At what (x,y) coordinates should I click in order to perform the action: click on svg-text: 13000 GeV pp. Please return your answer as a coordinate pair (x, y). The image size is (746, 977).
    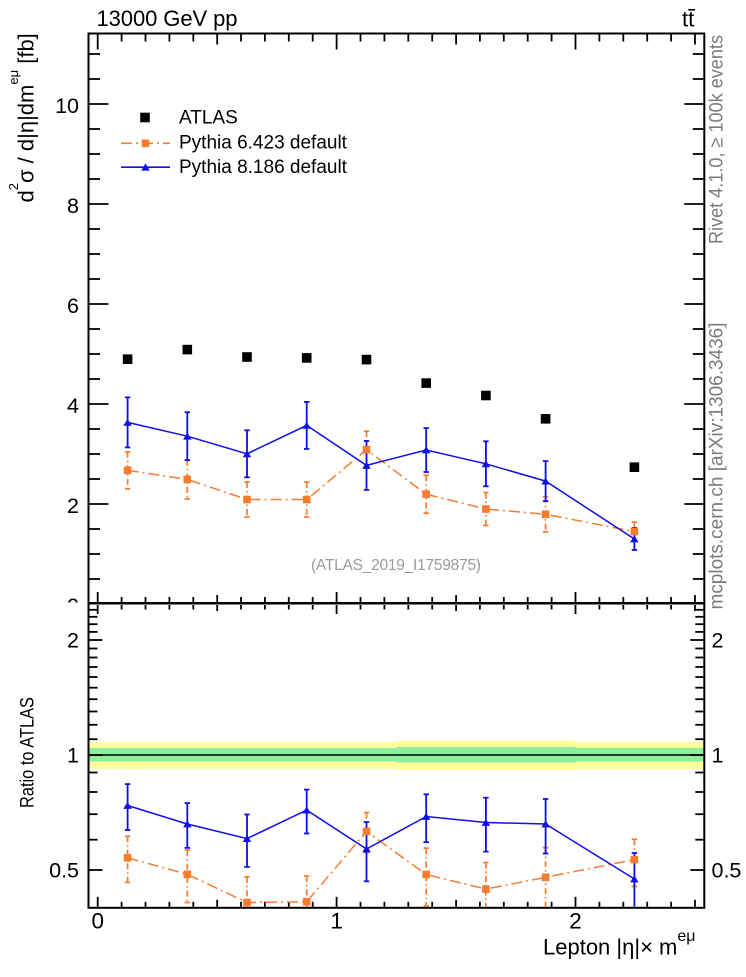
    Looking at the image, I should click on (167, 18).